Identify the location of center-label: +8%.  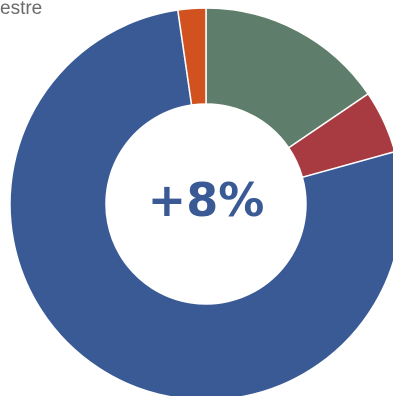
(206, 200).